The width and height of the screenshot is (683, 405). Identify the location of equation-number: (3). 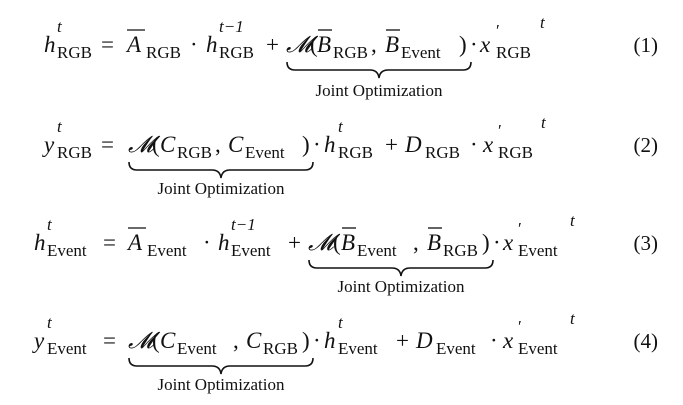
(646, 243).